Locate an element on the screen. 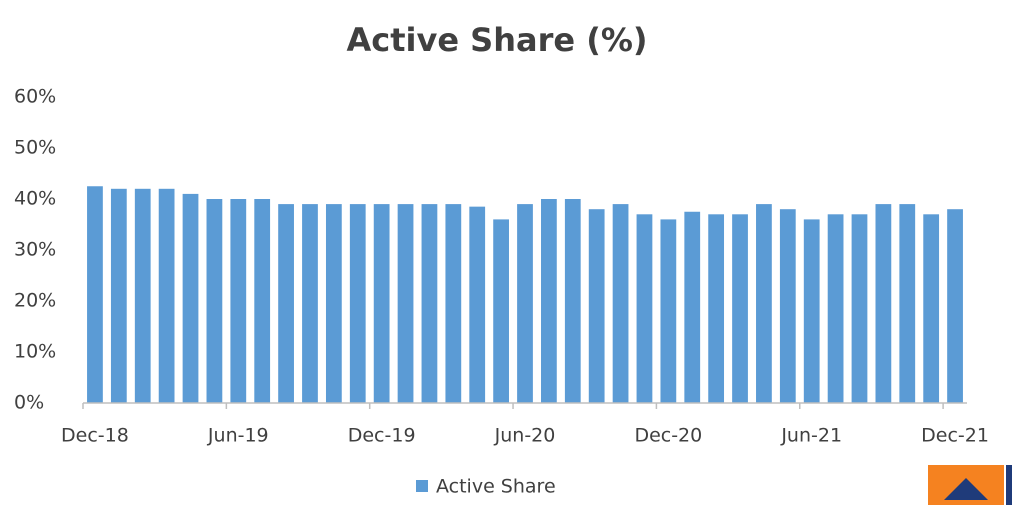 The height and width of the screenshot is (505, 1012). x-tick-label: Dec-20 is located at coordinates (668, 436).